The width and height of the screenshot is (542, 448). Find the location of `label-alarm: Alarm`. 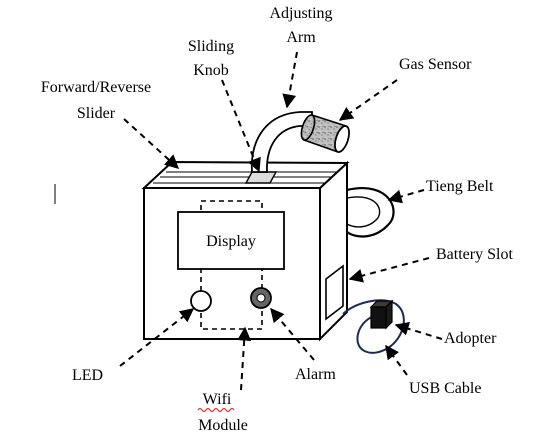

label-alarm: Alarm is located at coordinates (315, 374).